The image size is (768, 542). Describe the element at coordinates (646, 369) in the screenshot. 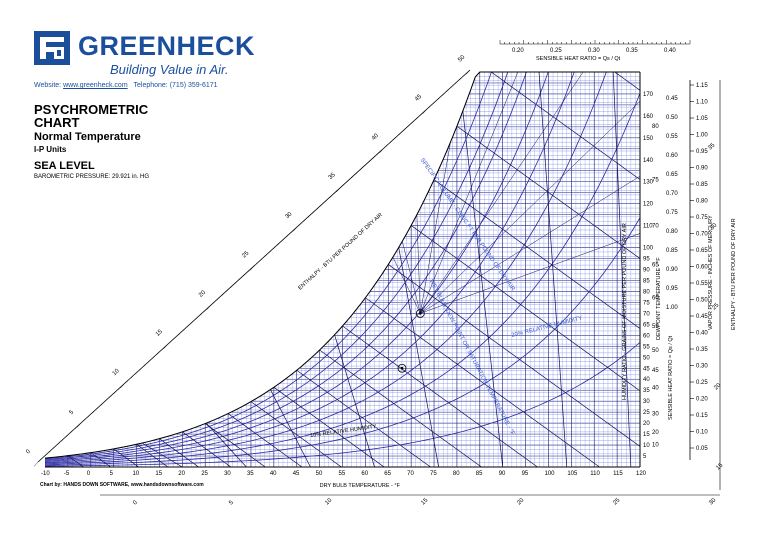

I see `y-tick-label: 45` at that location.